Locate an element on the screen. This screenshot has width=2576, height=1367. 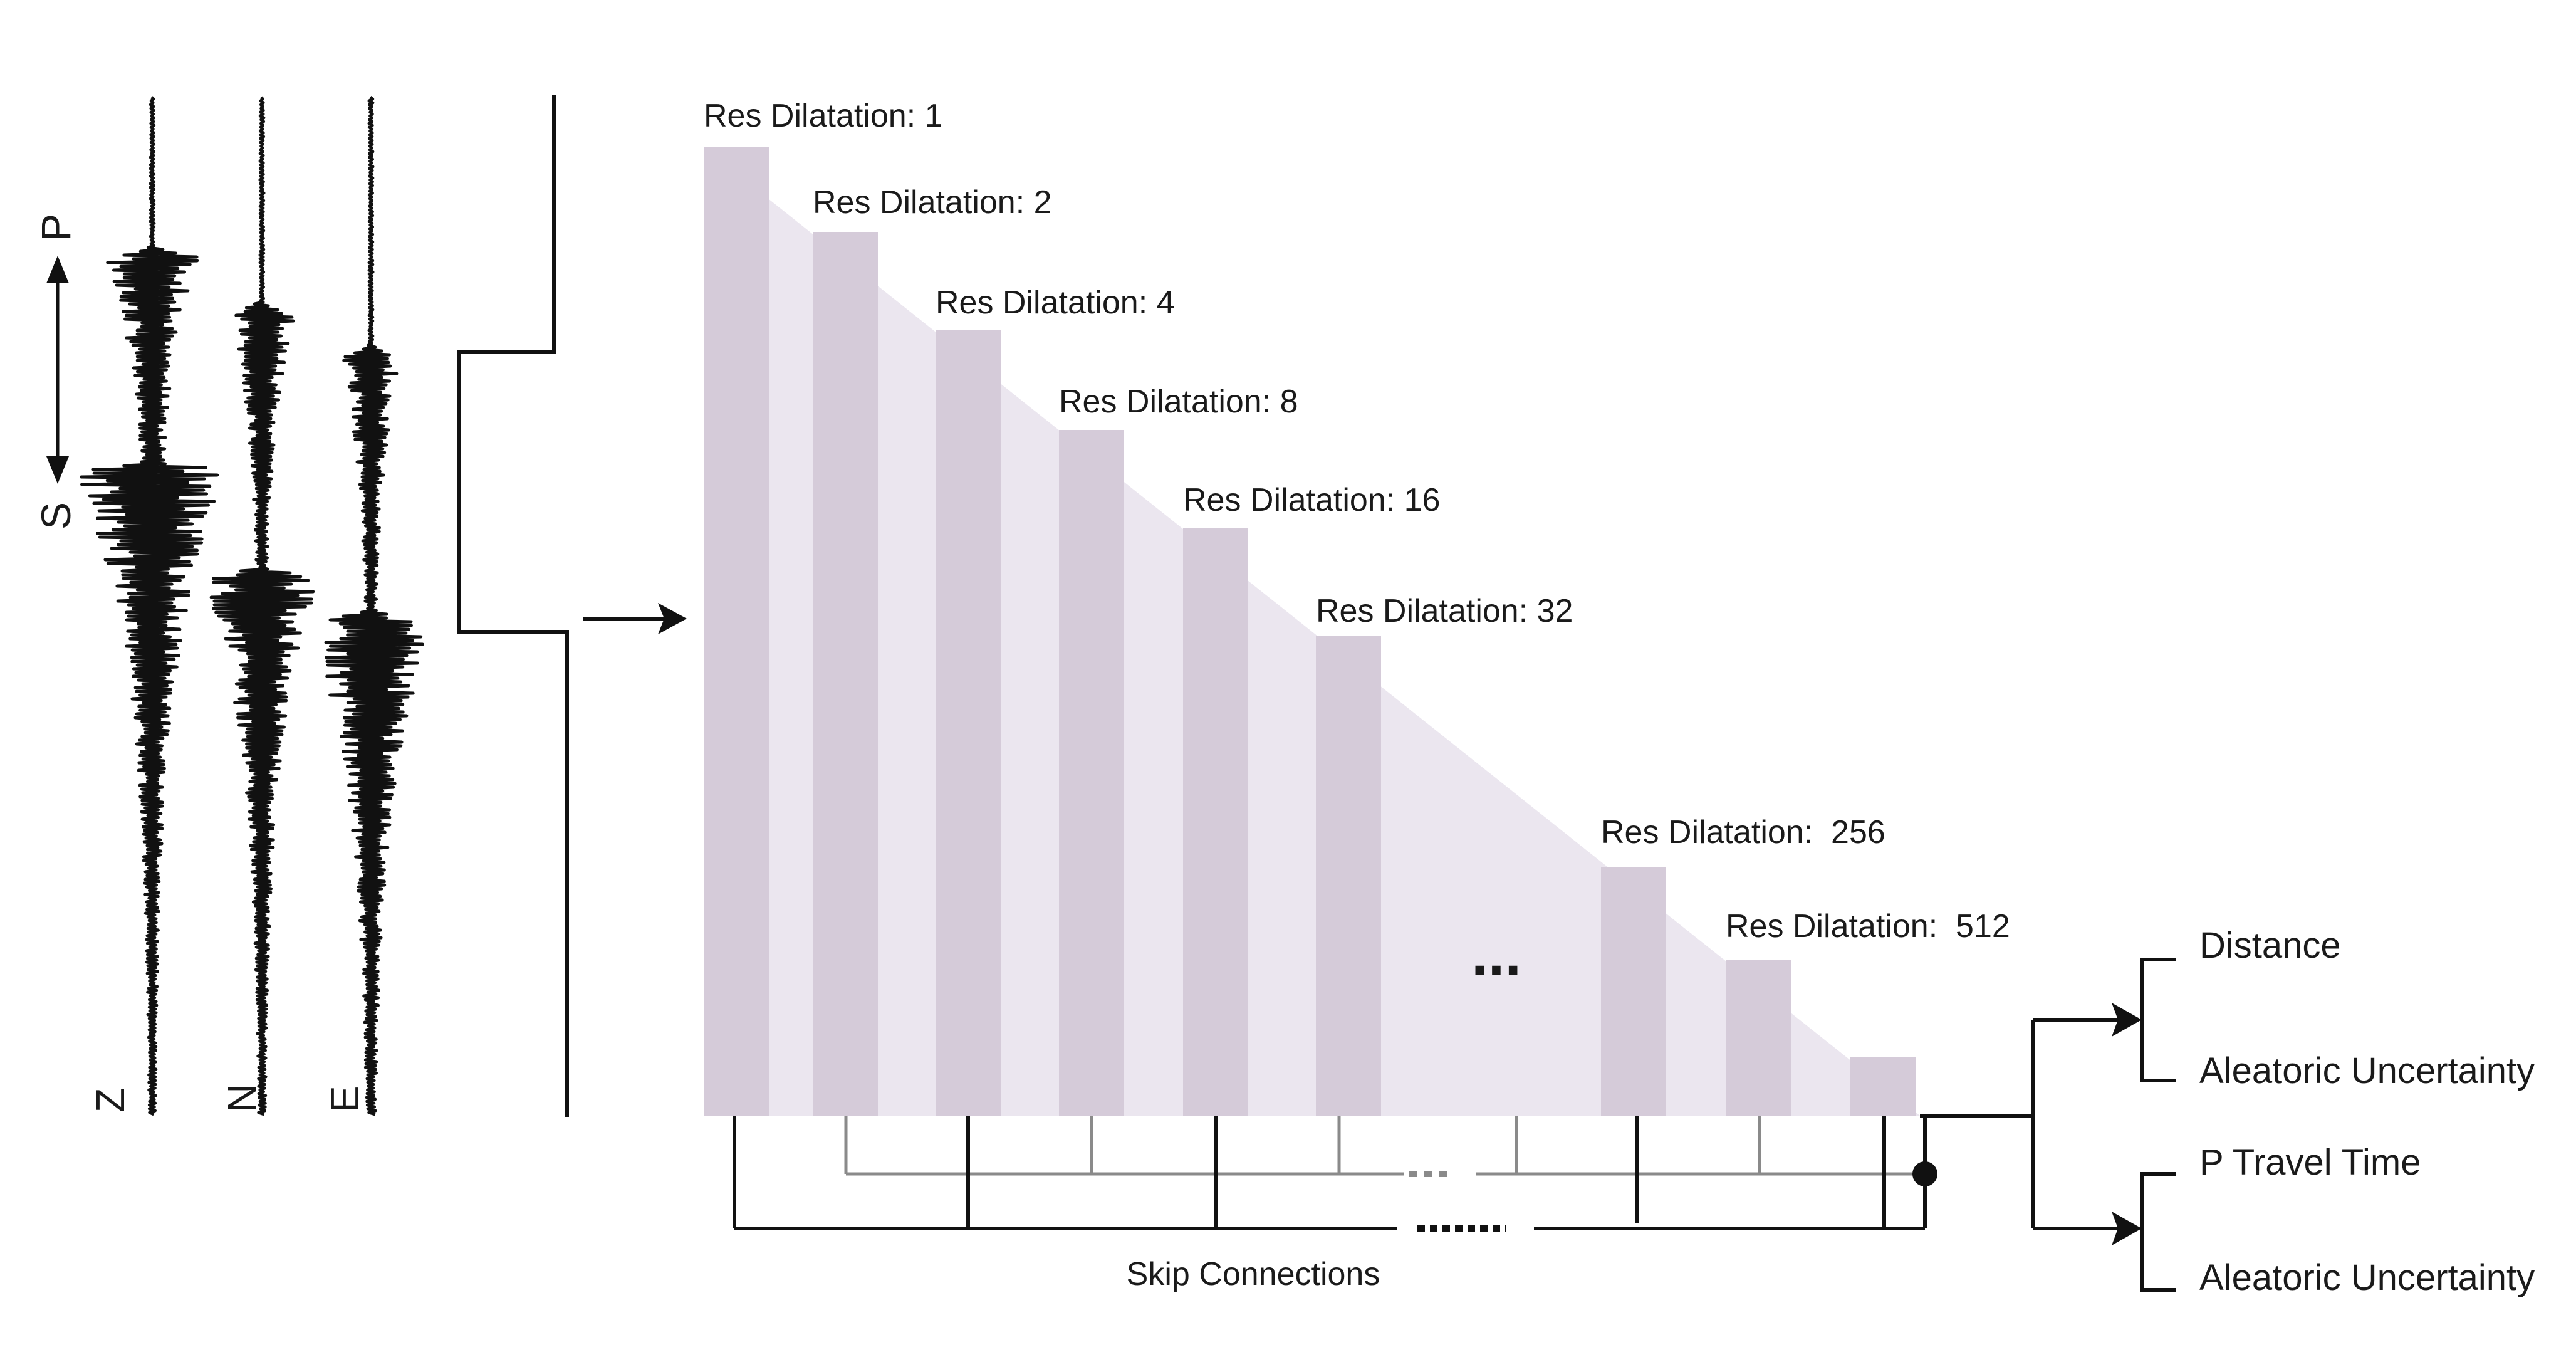
ps-interval-arrow is located at coordinates (57, 370).